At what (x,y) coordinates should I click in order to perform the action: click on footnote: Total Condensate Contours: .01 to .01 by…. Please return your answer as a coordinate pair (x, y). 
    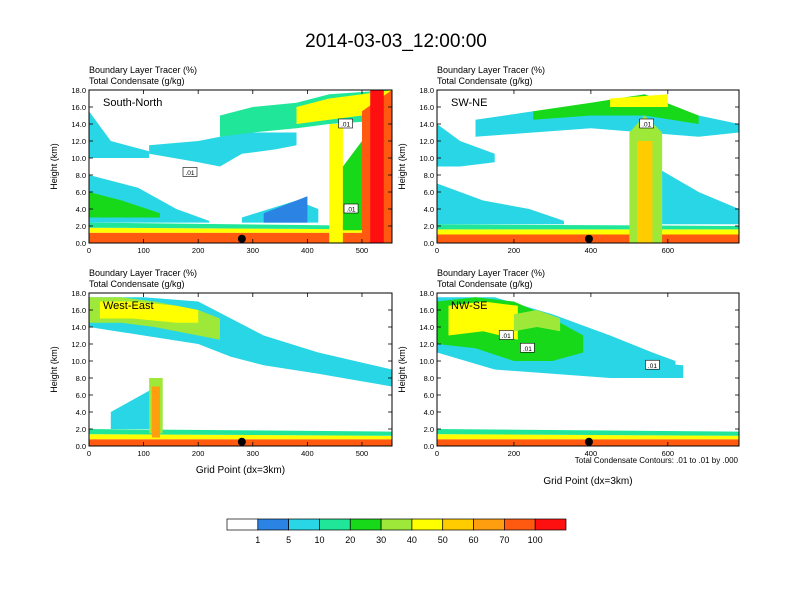
    Looking at the image, I should click on (657, 460).